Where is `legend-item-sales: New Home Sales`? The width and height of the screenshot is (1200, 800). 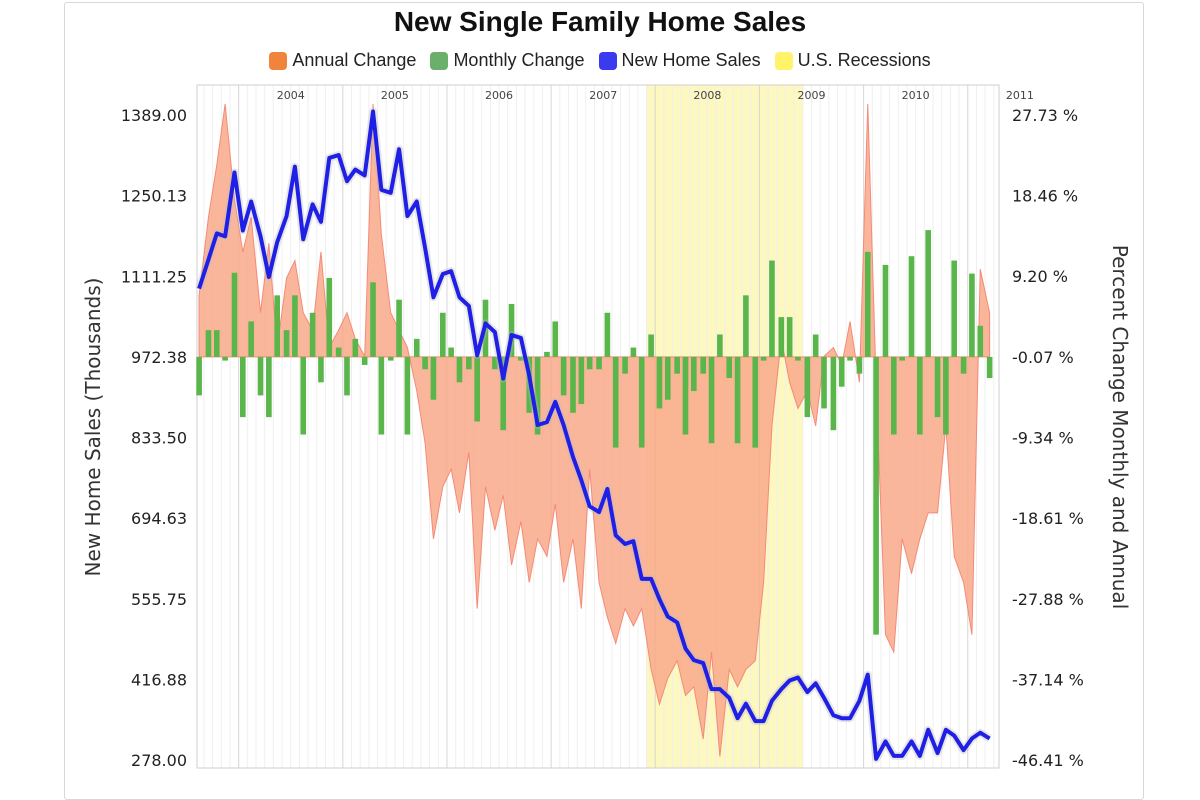 legend-item-sales: New Home Sales is located at coordinates (679, 60).